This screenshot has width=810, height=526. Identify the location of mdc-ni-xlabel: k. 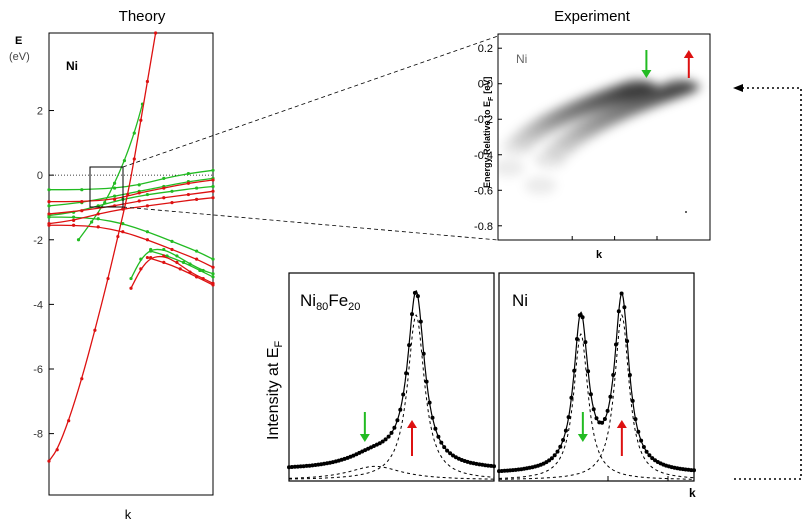
(692, 493).